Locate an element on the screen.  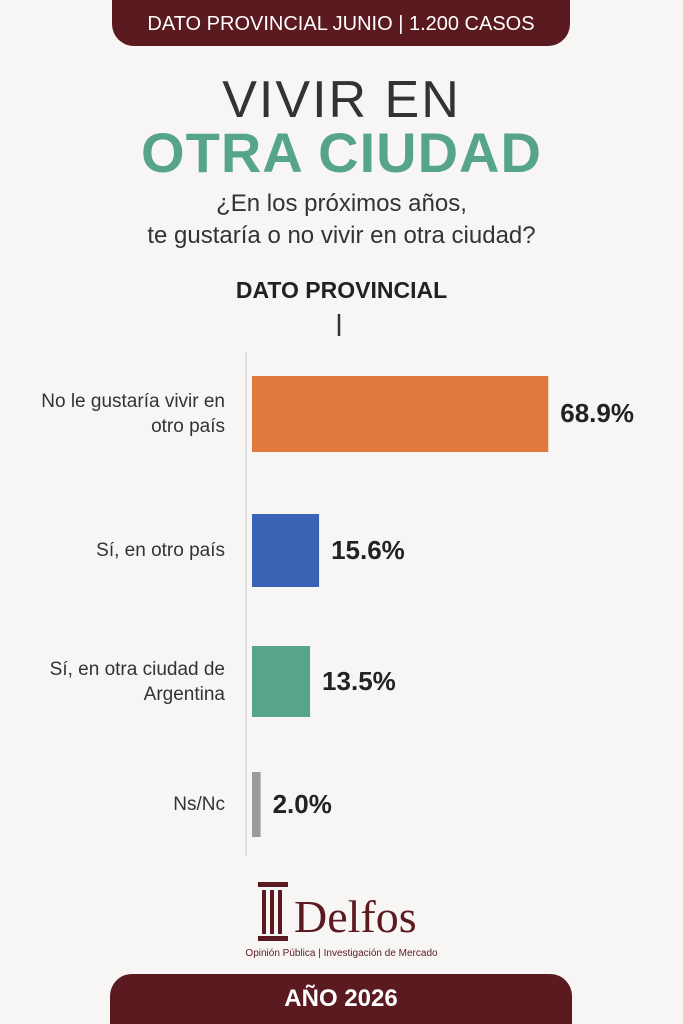
title-line: OTRA CIUDAD is located at coordinates (341, 152).